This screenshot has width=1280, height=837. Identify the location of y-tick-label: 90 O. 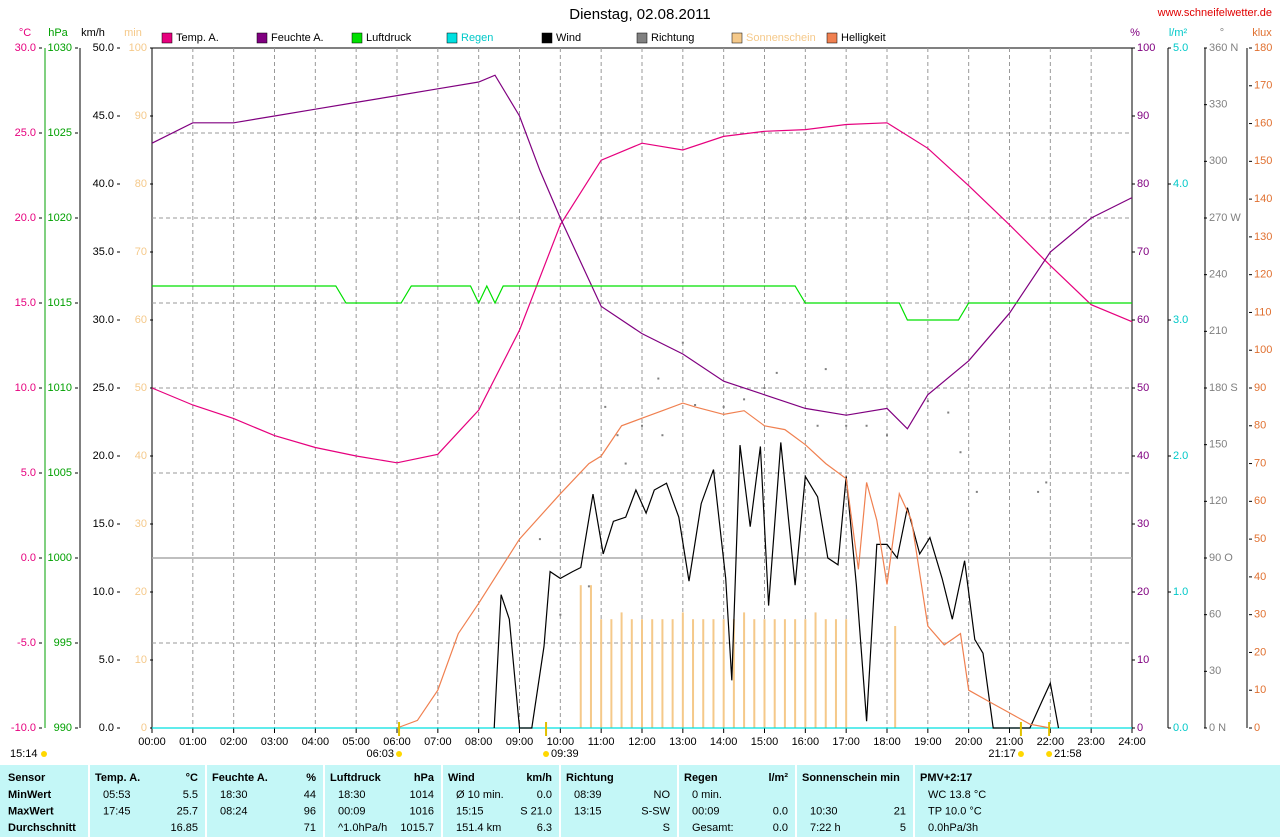
(1221, 558).